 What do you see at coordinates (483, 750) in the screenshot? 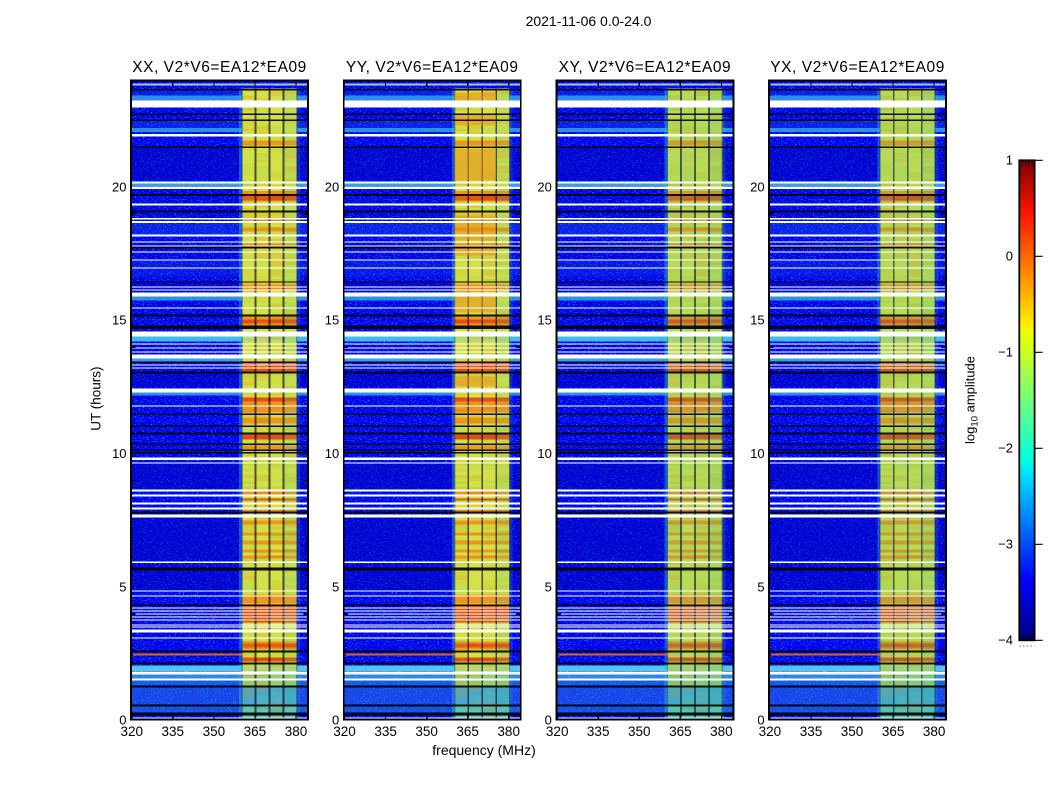
I see `svg-text: frequency (MHz)` at bounding box center [483, 750].